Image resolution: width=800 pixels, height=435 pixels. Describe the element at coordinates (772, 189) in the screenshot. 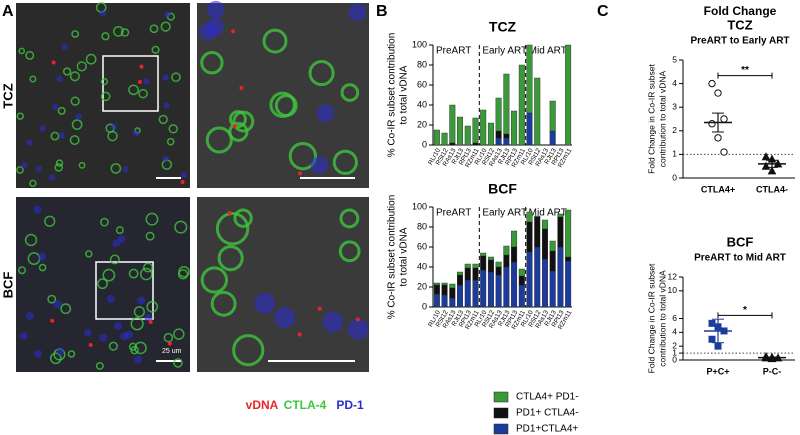

I see `x-tick-label: CTLA4-` at that location.